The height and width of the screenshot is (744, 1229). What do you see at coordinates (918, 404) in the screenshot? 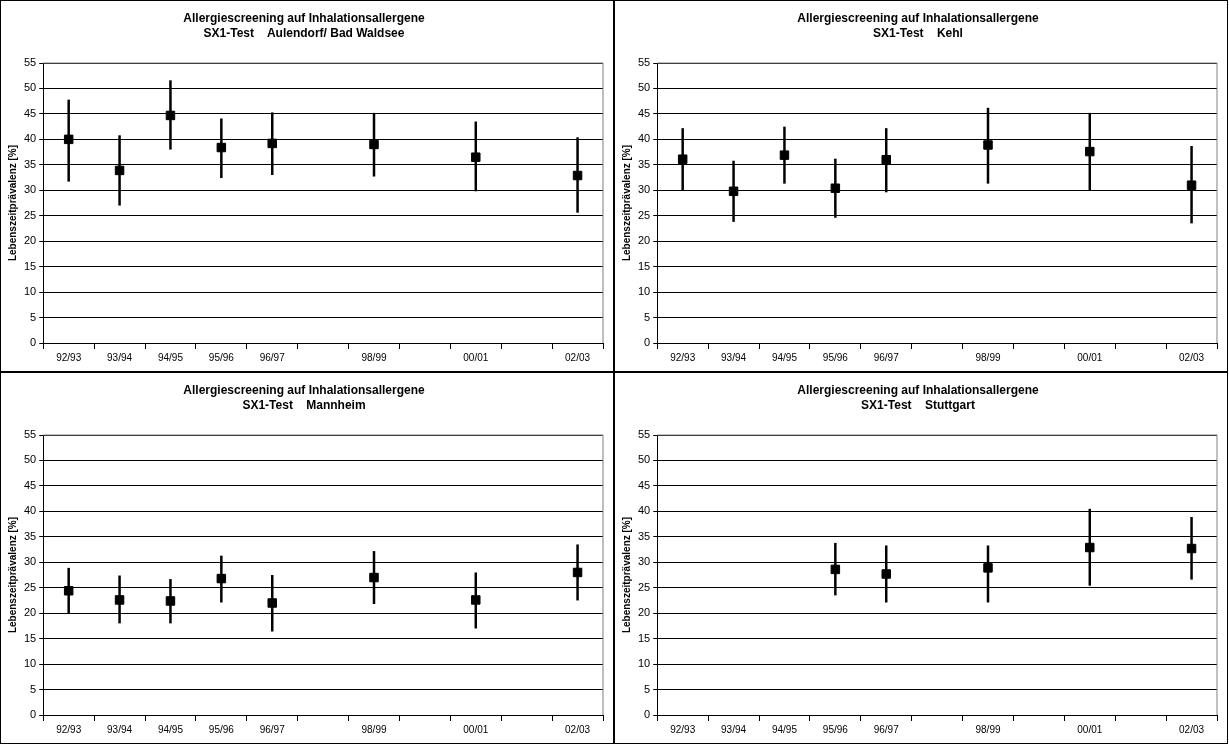
I see `chart-subtitle: SX1-Test Stuttgart` at bounding box center [918, 404].